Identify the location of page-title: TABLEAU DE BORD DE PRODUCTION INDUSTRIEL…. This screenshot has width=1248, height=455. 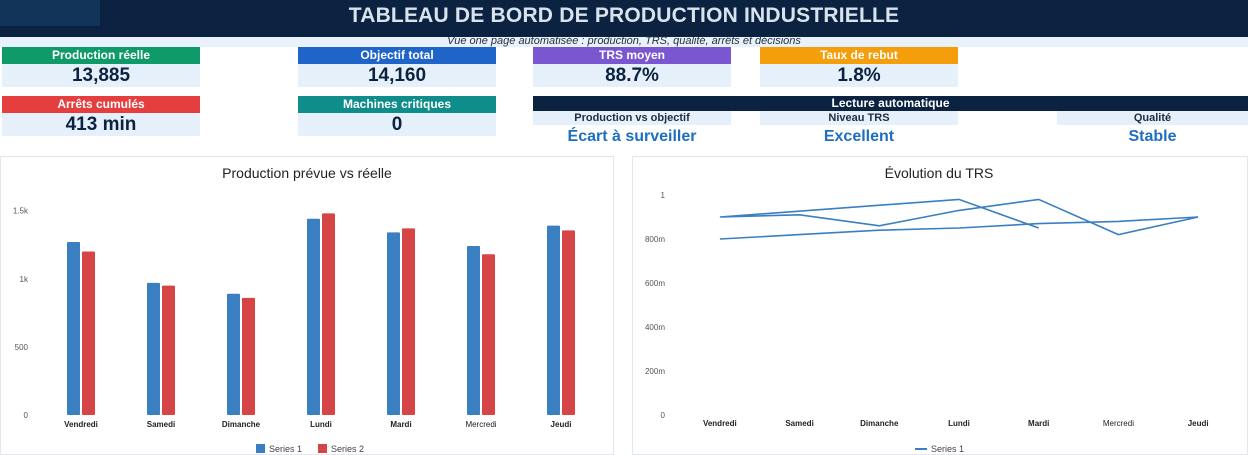
(624, 15).